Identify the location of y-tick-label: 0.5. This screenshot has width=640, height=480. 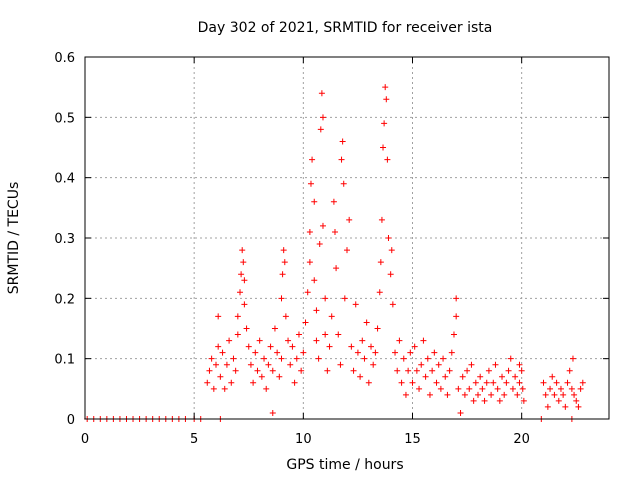
(64, 118).